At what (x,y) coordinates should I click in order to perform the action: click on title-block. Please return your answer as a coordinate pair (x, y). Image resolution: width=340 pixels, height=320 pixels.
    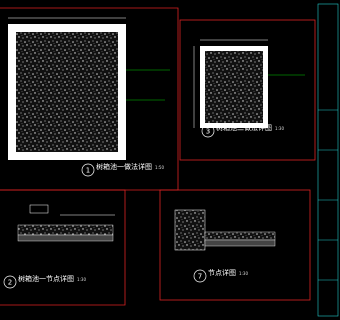
    Looking at the image, I should click on (328, 160).